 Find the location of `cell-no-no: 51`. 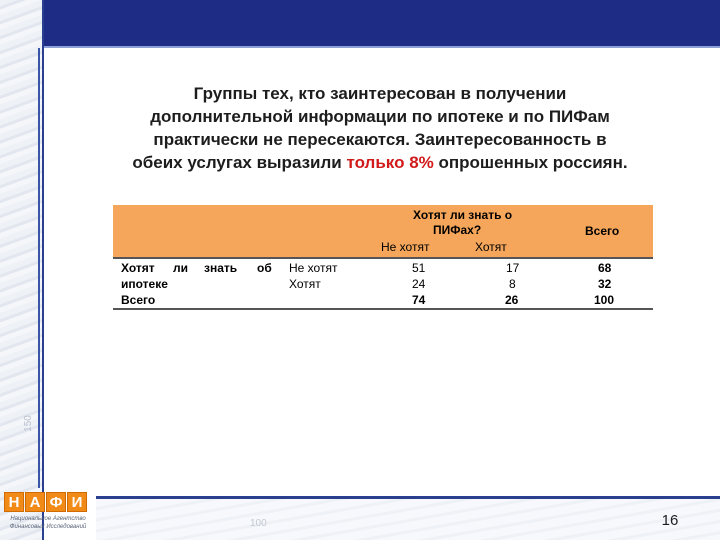

cell-no-no: 51 is located at coordinates (419, 268).